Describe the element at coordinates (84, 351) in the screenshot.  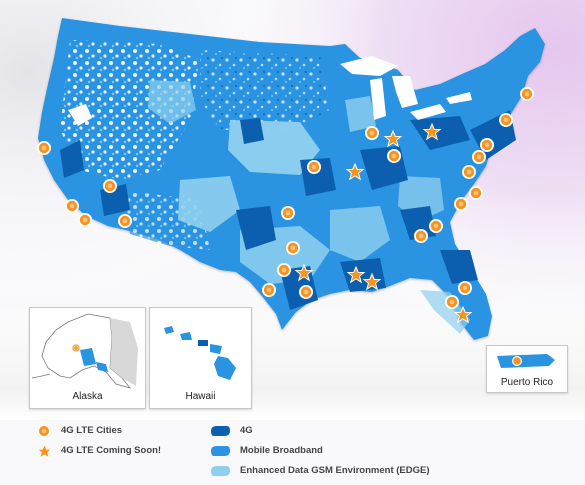
I see `alaska-map` at that location.